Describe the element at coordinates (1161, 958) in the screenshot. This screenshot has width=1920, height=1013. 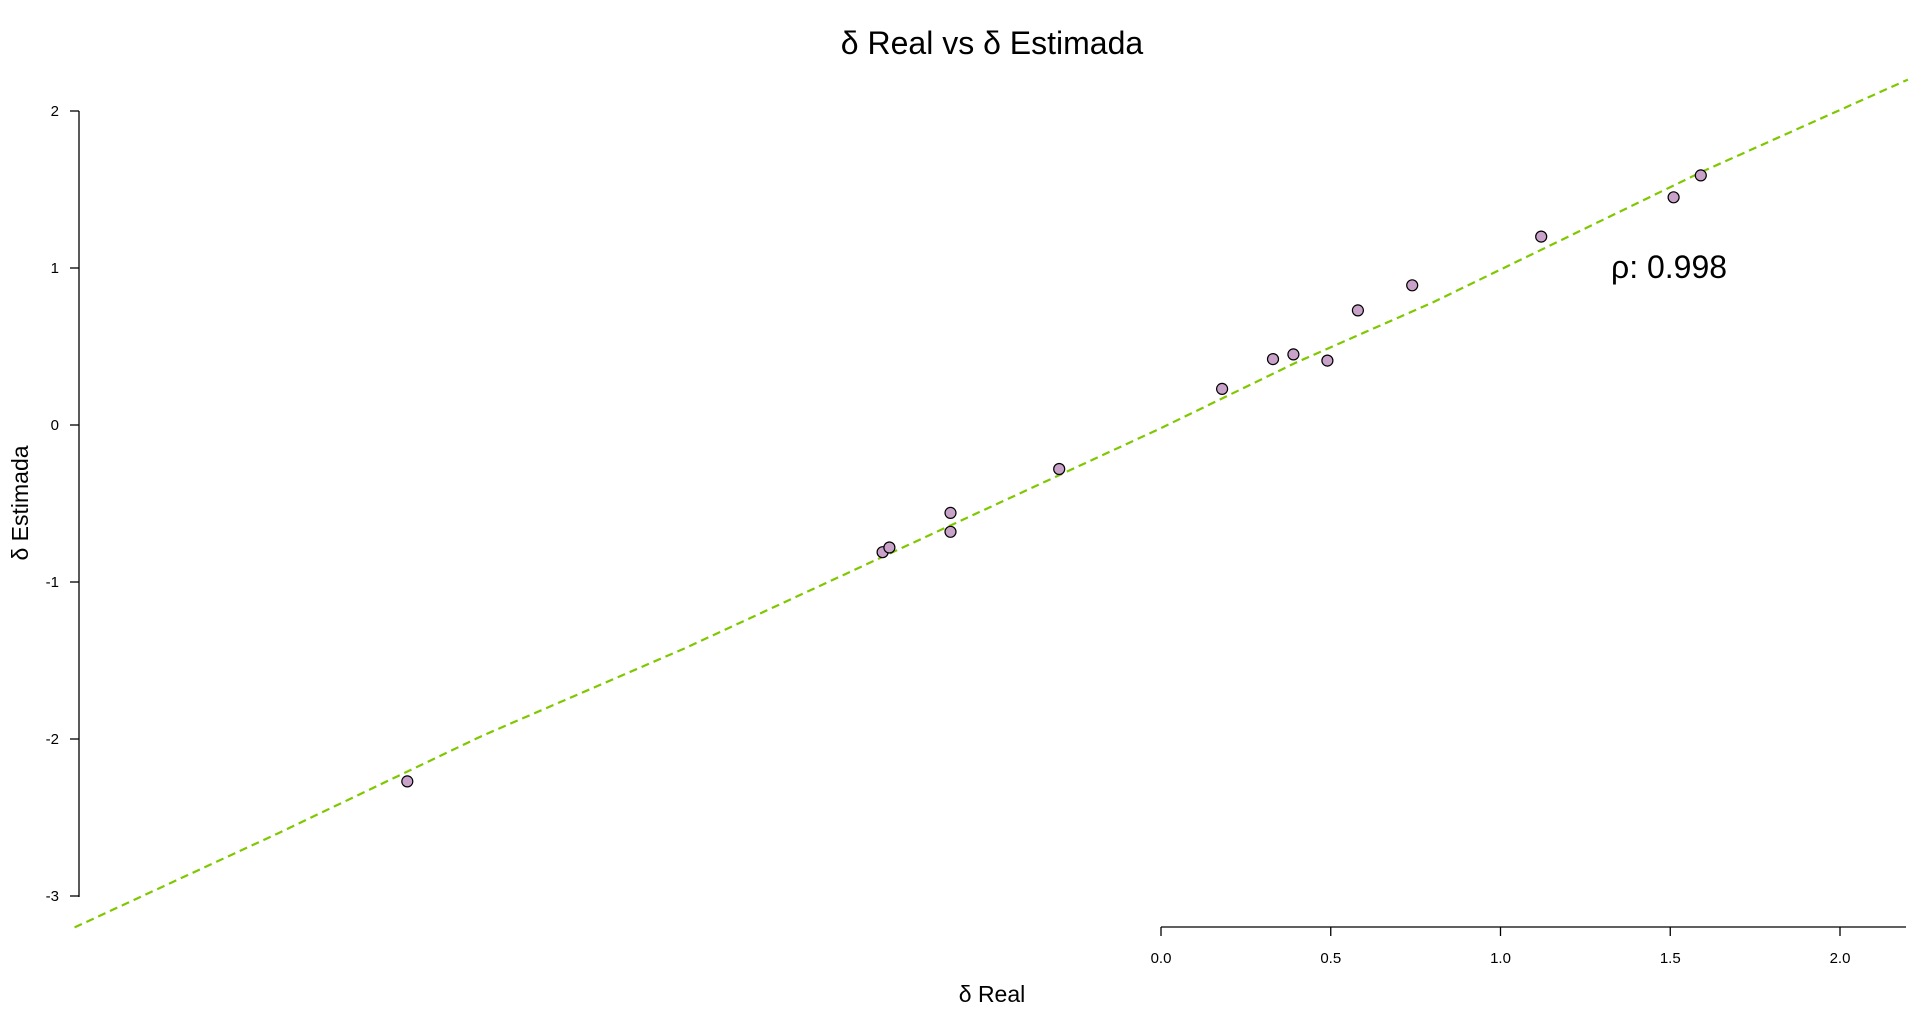
I see `x-tick-label: 0.0` at that location.